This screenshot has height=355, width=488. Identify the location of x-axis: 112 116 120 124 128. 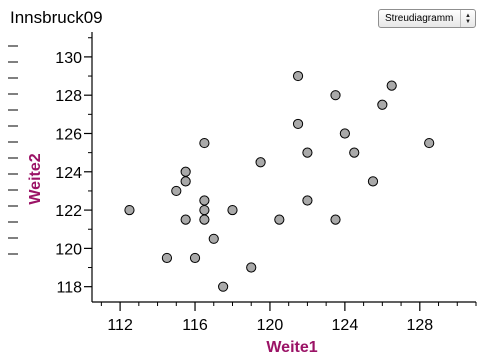
(284, 317).